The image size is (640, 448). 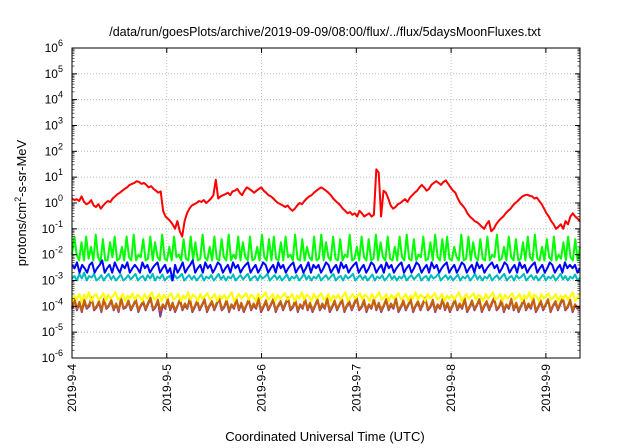 I want to click on y-tick-exponent: -2, so click(x=59, y=250).